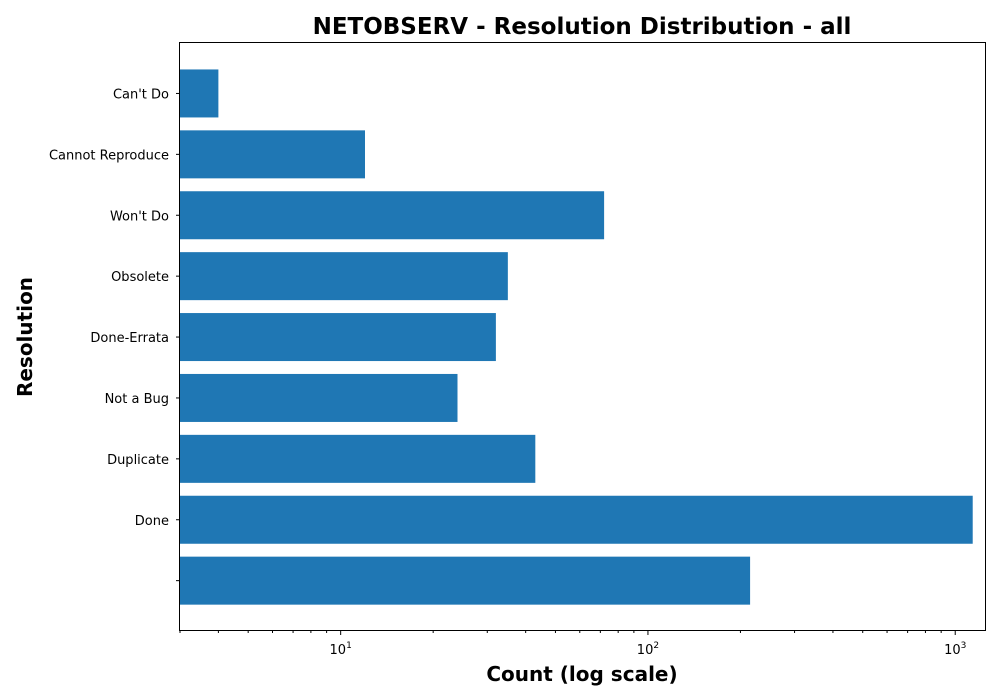  Describe the element at coordinates (139, 216) in the screenshot. I see `y-tick-label: Won't Do` at that location.